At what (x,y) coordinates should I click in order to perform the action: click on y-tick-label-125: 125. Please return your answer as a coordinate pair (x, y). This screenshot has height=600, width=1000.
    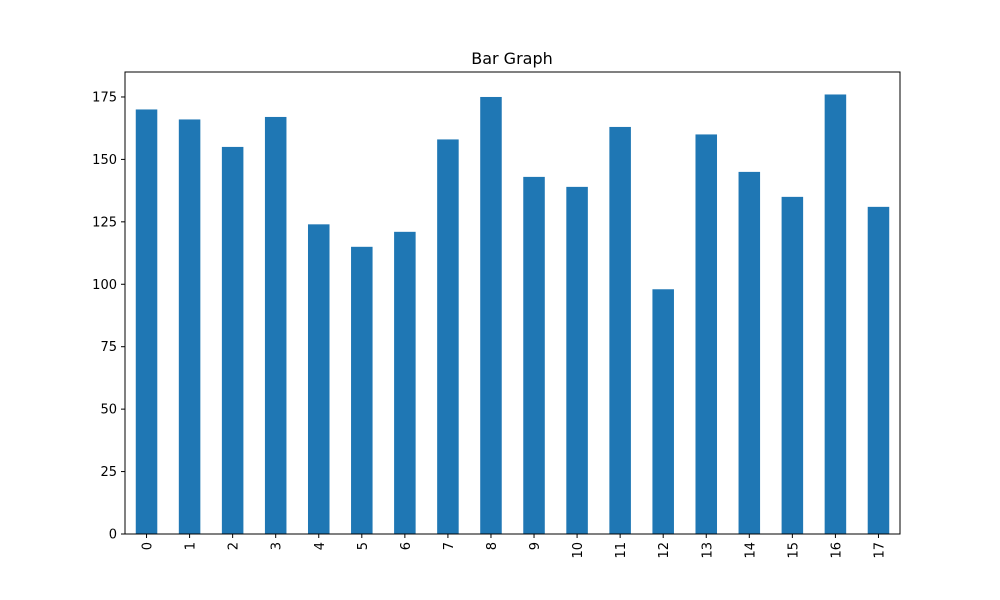
    Looking at the image, I should click on (104, 222).